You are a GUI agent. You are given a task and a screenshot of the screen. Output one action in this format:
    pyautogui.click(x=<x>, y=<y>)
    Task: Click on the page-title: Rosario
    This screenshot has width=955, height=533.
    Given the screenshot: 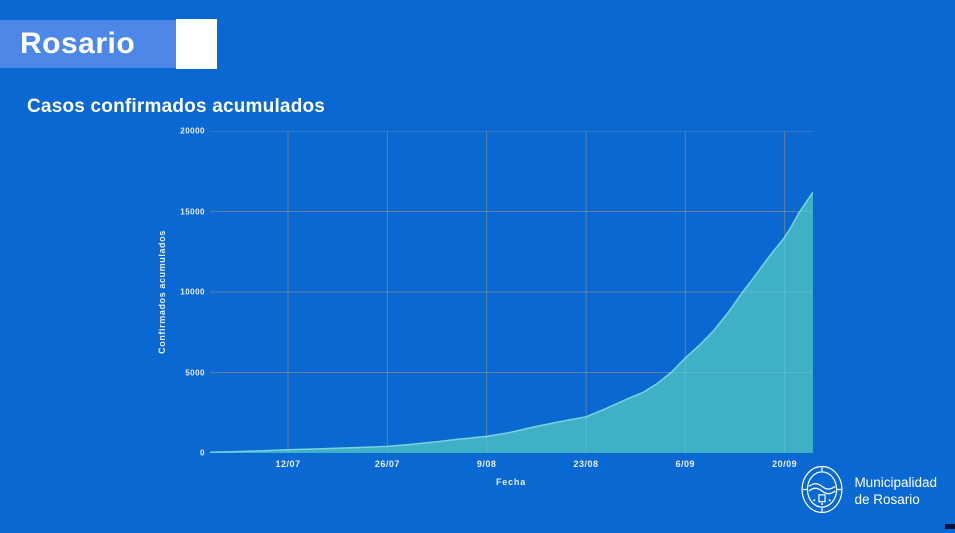 What is the action you would take?
    pyautogui.click(x=78, y=43)
    